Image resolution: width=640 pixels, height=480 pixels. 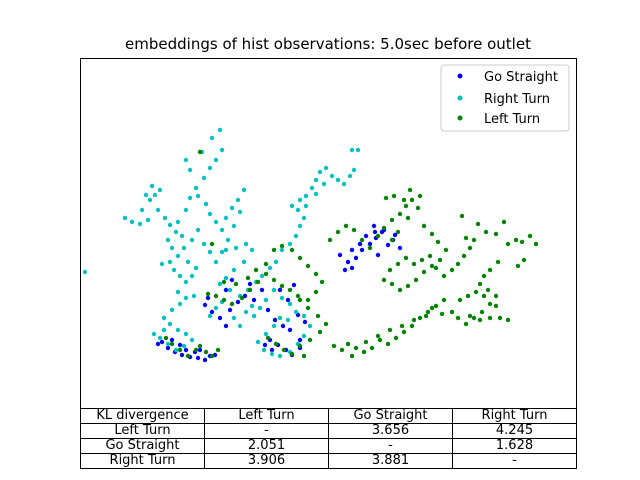 What do you see at coordinates (390, 431) in the screenshot?
I see `table-cell: 3.656` at bounding box center [390, 431].